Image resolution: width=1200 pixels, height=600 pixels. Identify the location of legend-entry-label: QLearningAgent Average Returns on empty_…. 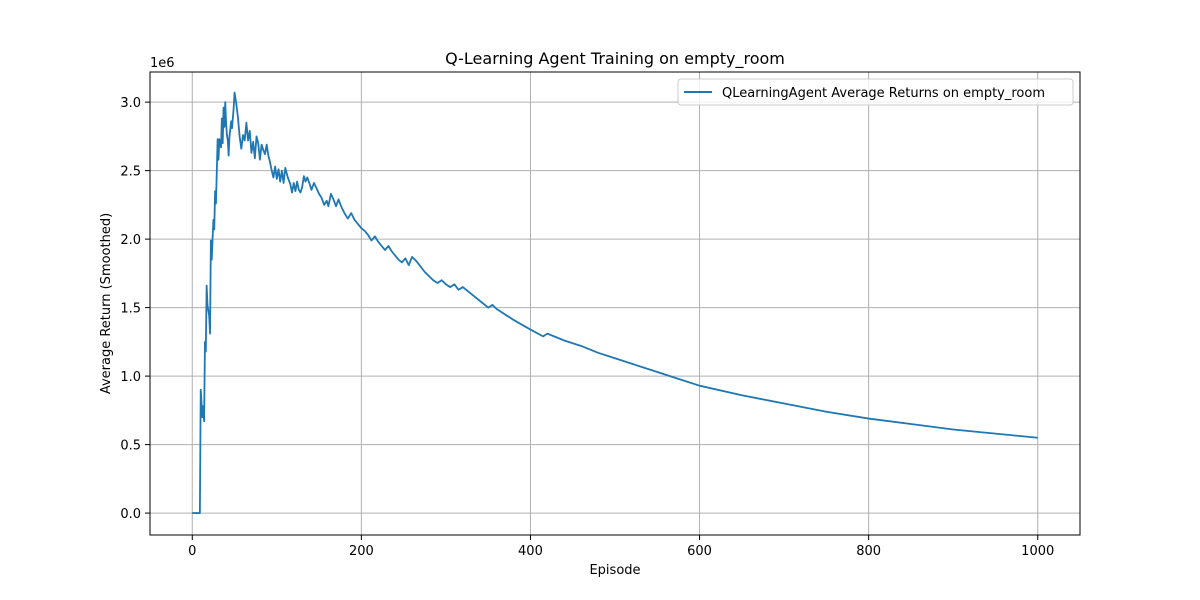
(883, 93).